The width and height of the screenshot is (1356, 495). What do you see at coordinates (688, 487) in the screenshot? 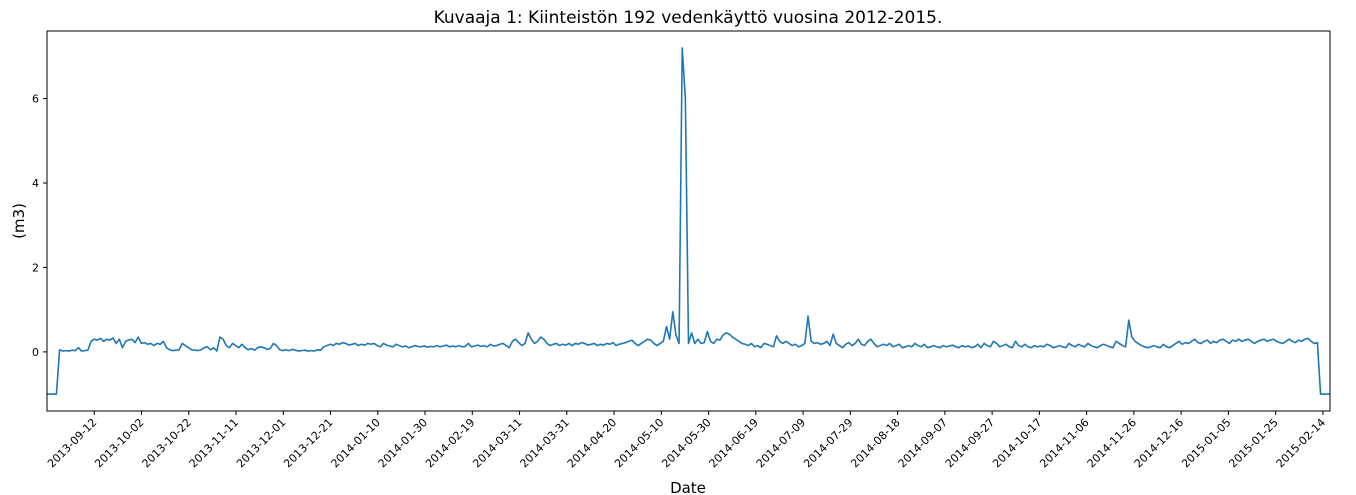
I see `x-axis-label: Date` at bounding box center [688, 487].